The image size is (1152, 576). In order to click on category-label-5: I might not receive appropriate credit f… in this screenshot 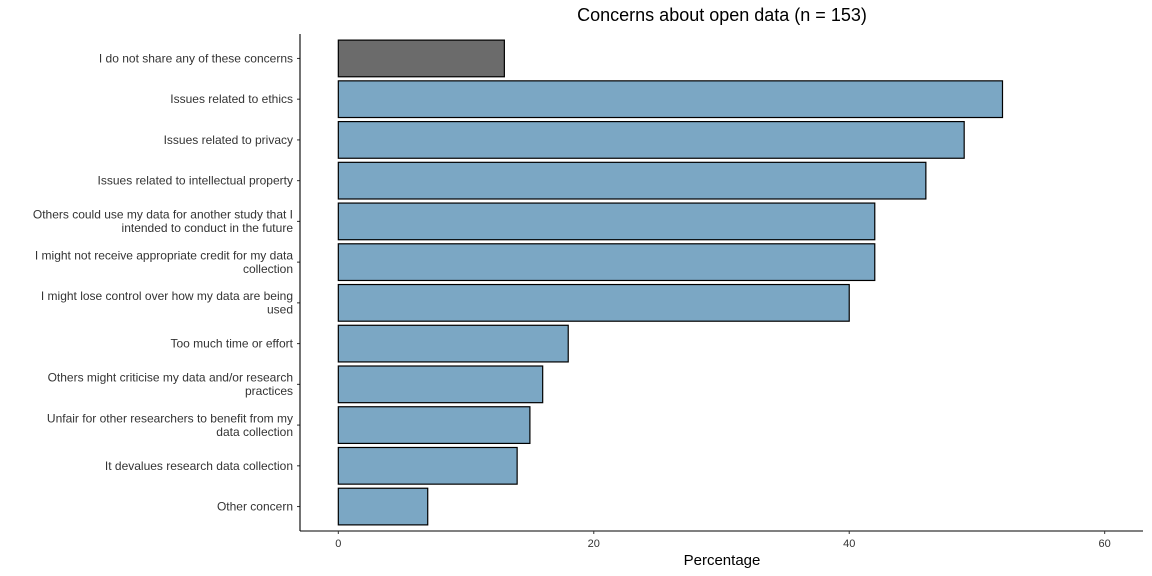, I will do `click(164, 262)`.